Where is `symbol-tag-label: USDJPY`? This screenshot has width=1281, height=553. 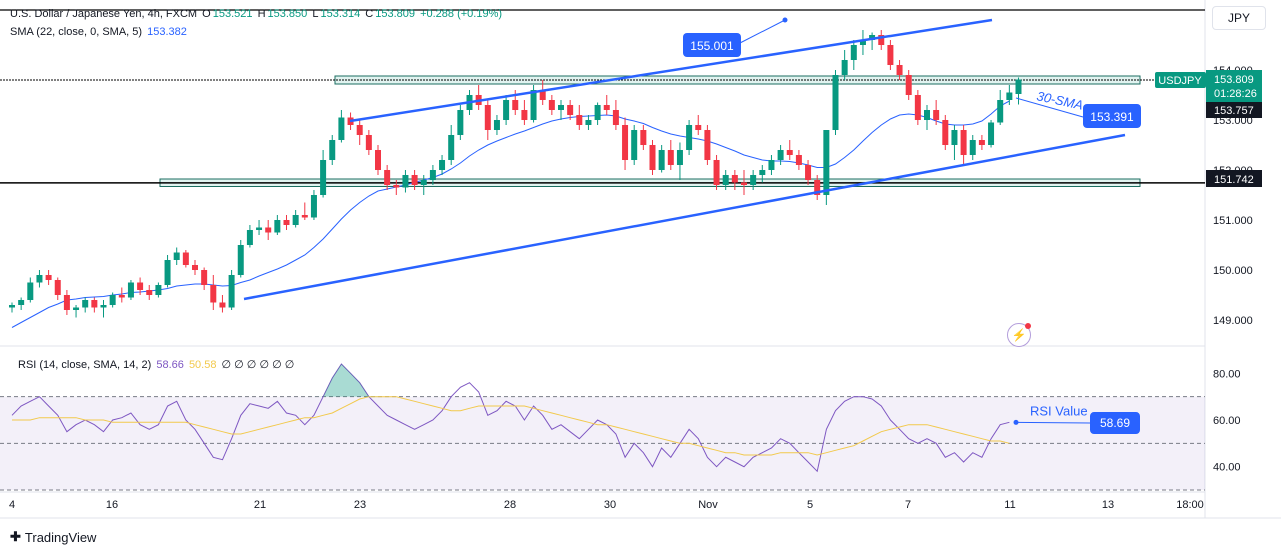
symbol-tag-label: USDJPY is located at coordinates (1180, 81).